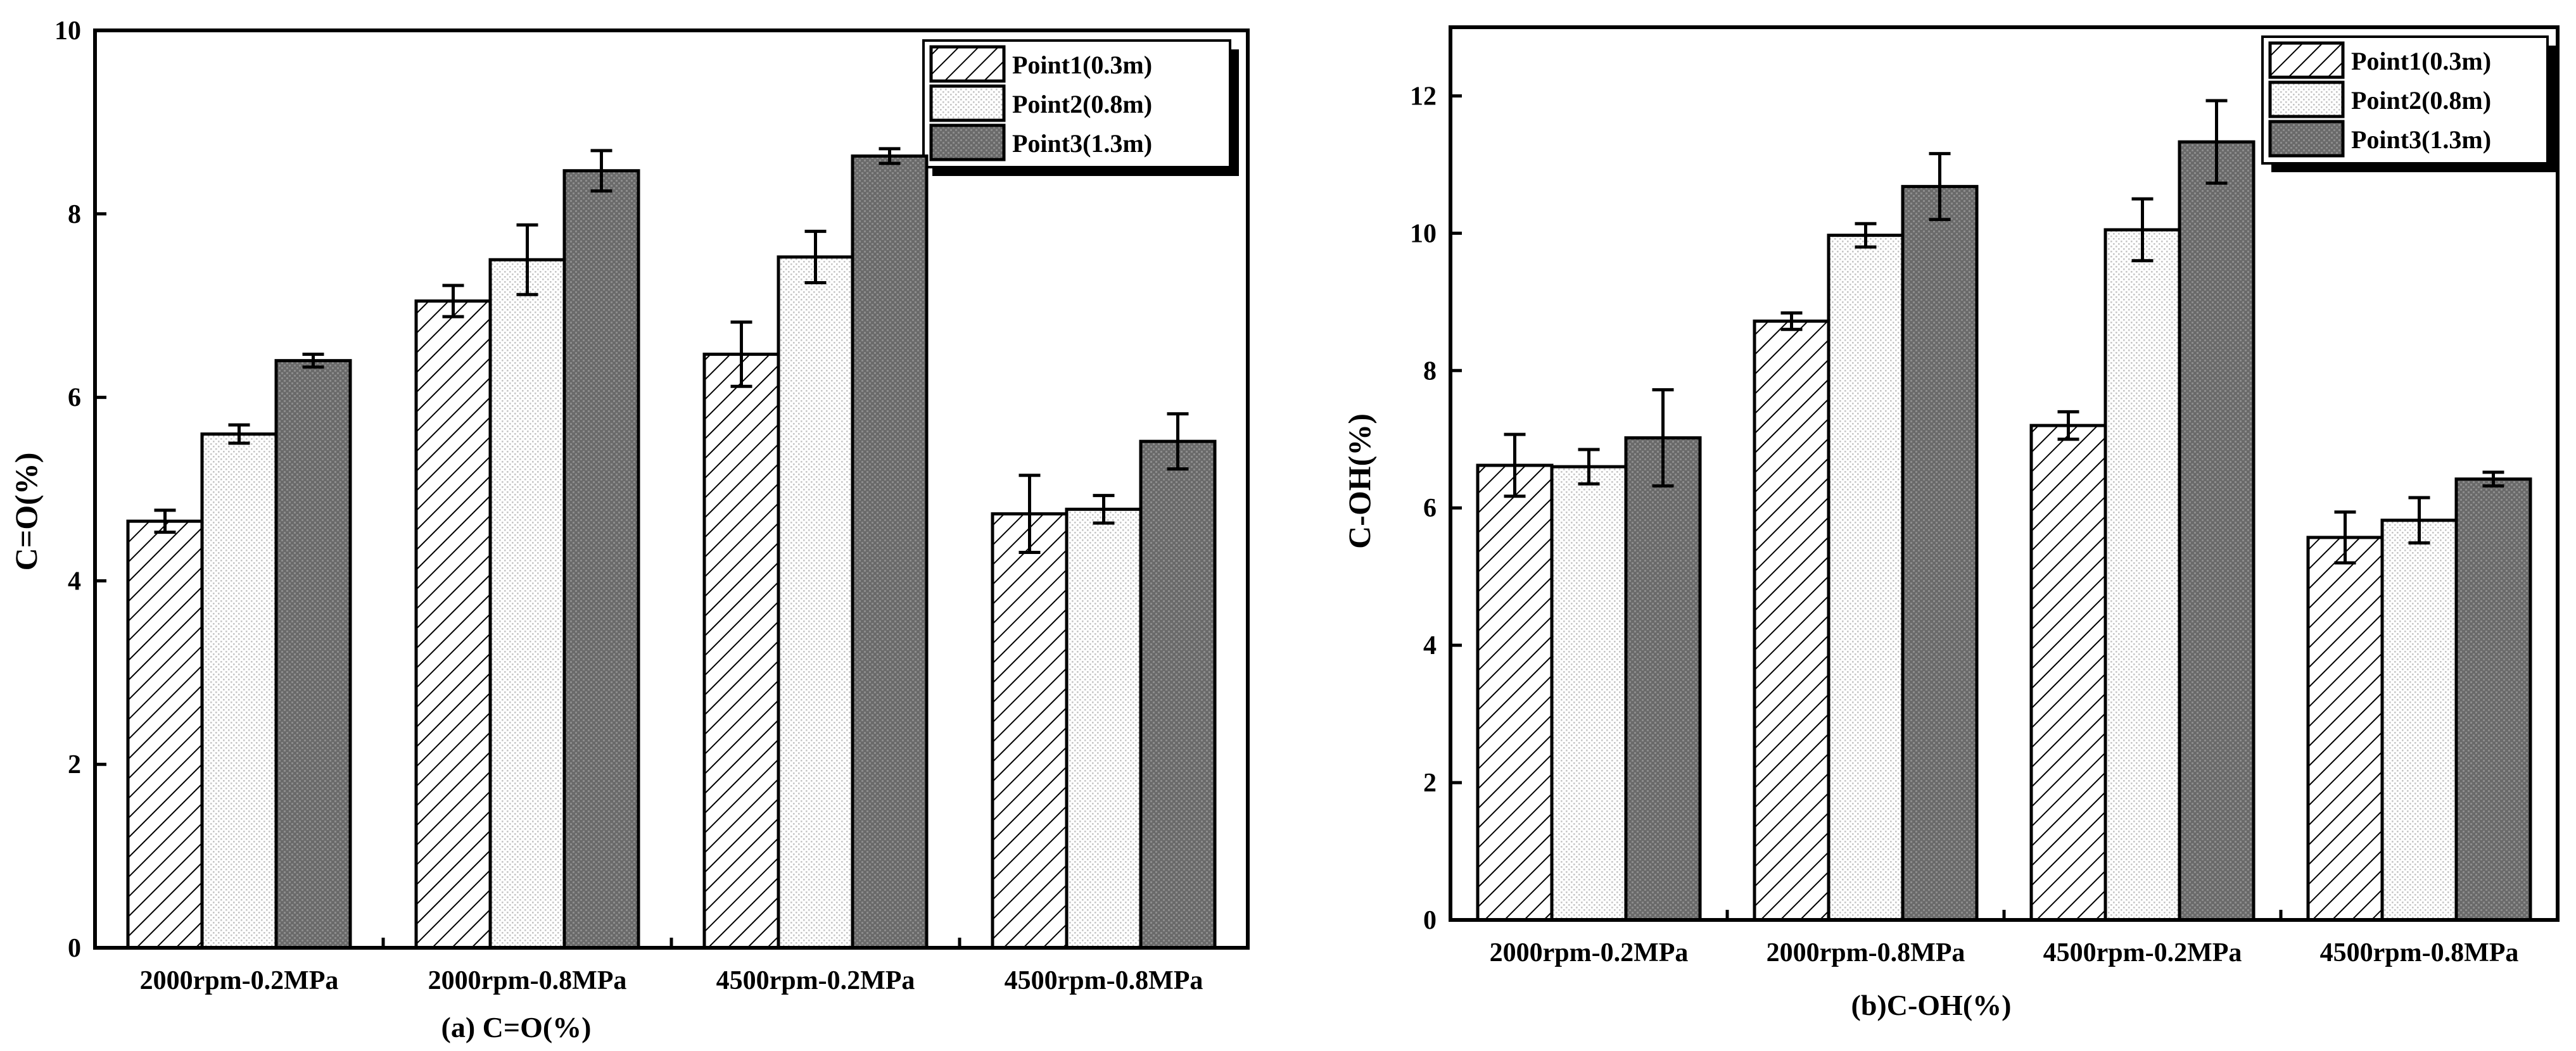 This screenshot has height=1051, width=2576. I want to click on chart-a-xtick-label: 4500rpm-0.8MPa, so click(1104, 980).